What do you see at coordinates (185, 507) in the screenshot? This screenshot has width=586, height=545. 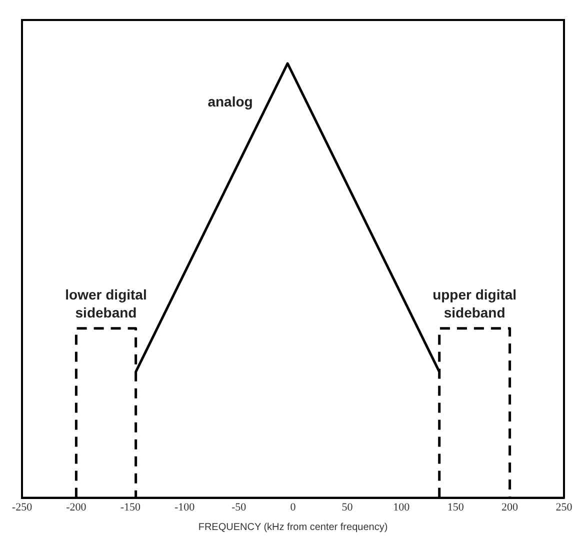 I see `x-tick-label: -100` at bounding box center [185, 507].